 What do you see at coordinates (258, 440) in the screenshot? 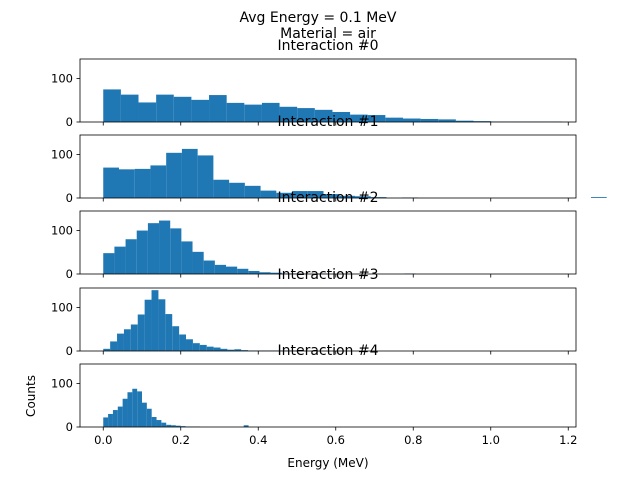
I see `x-tick-label: 0.4` at bounding box center [258, 440].